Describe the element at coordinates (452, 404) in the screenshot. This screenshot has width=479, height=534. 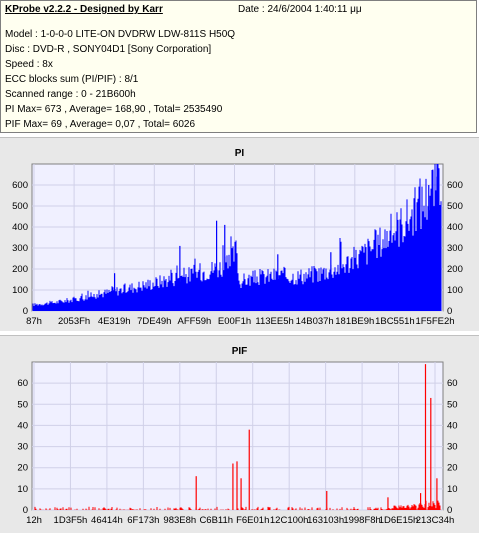
I see `y-tick-label-right: 50` at that location.